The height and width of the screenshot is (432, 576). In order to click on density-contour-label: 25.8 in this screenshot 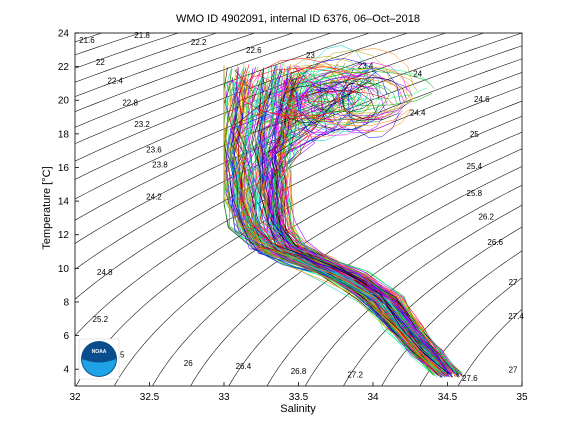, I will do `click(475, 193)`.